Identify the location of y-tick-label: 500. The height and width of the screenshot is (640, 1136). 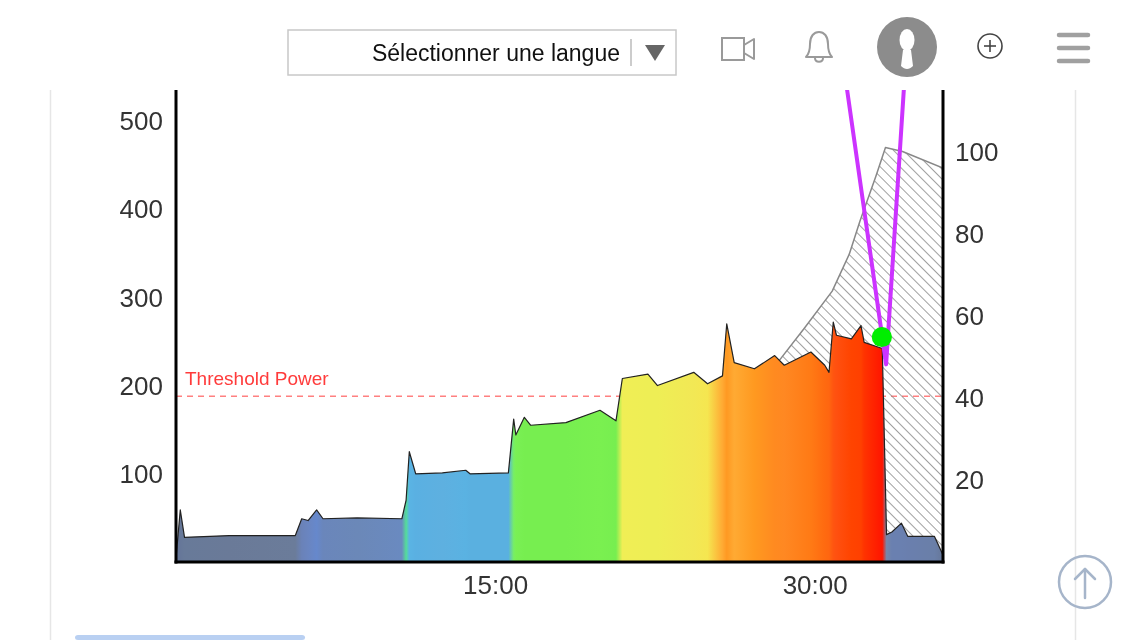
(141, 121).